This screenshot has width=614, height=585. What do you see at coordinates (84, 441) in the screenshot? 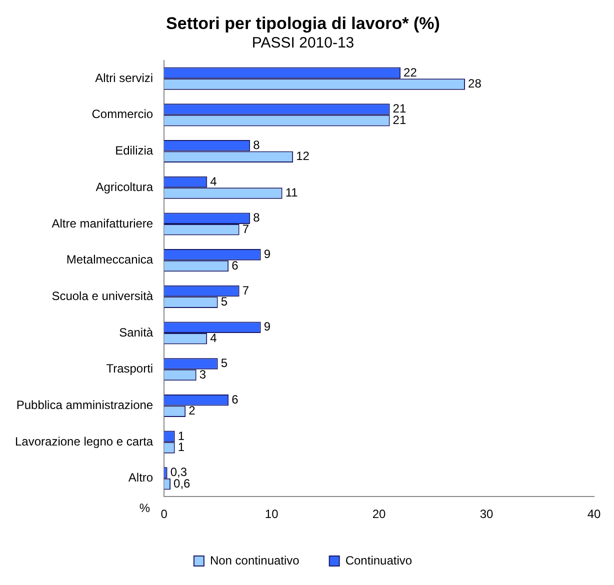
I see `y-tick-label: Lavorazione legno e carta` at bounding box center [84, 441].